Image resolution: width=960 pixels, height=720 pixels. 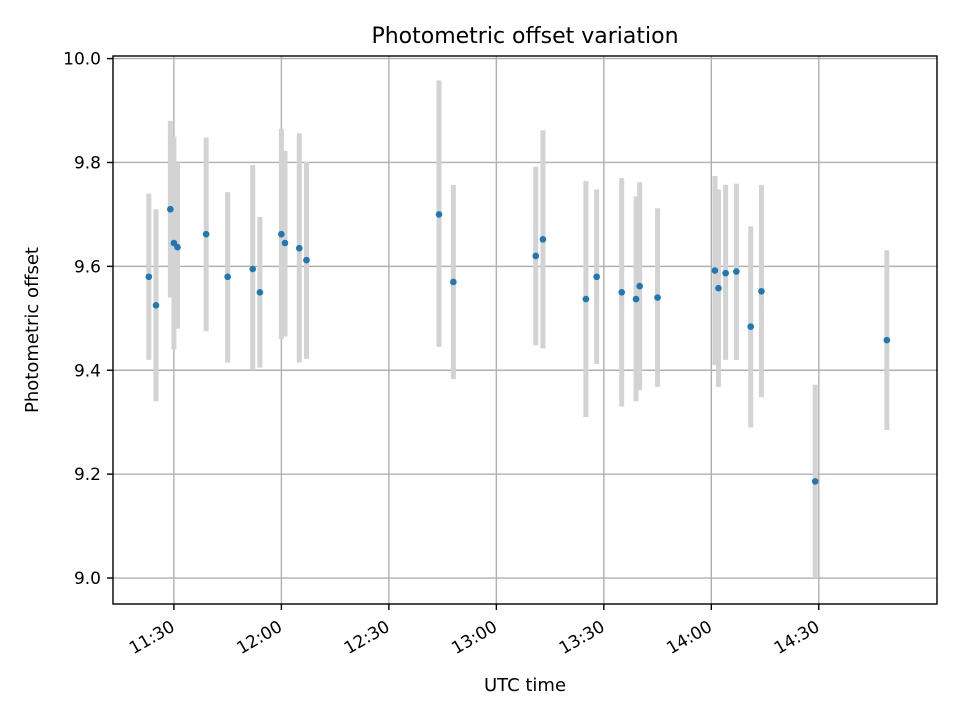 I want to click on x-tick-label: 13:00, so click(x=474, y=638).